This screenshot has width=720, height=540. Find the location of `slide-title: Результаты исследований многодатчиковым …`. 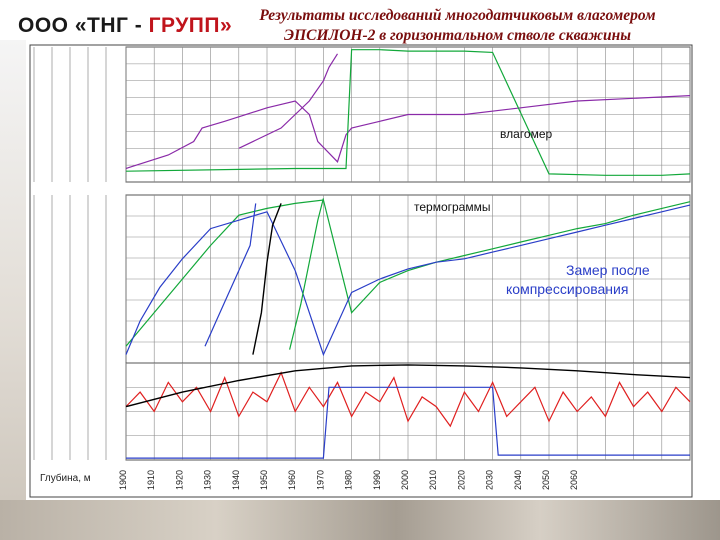

slide-title: Результаты исследований многодатчиковым … is located at coordinates (457, 26).